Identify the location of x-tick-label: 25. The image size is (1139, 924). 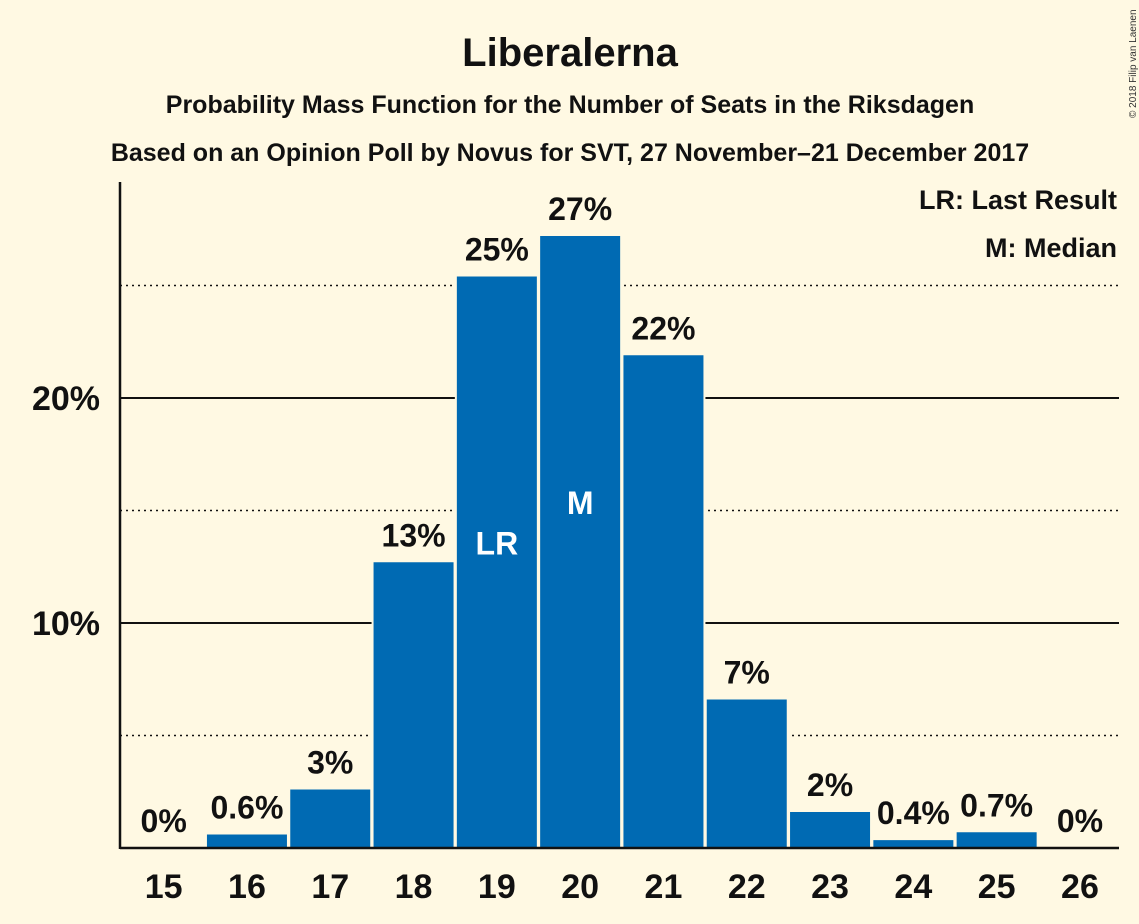
(997, 887).